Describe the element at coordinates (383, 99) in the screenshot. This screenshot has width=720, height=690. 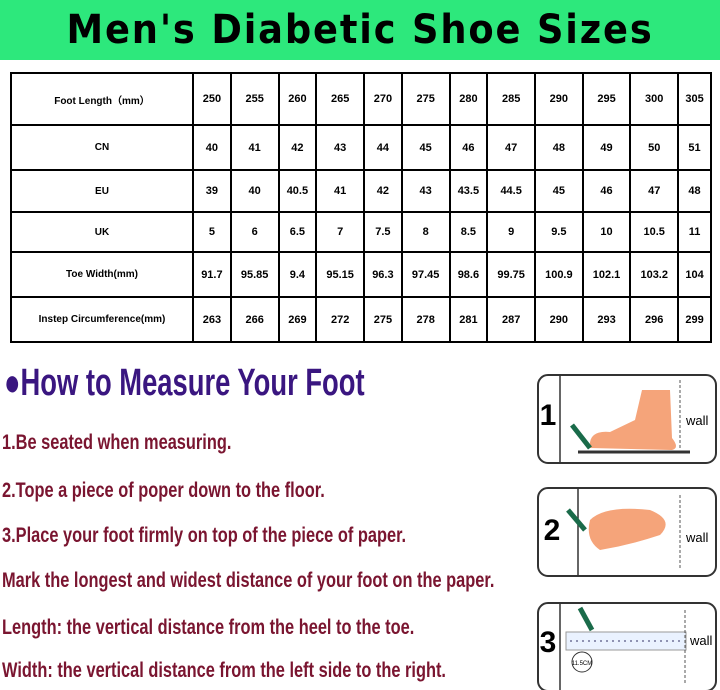
I see `cell: 270` at that location.